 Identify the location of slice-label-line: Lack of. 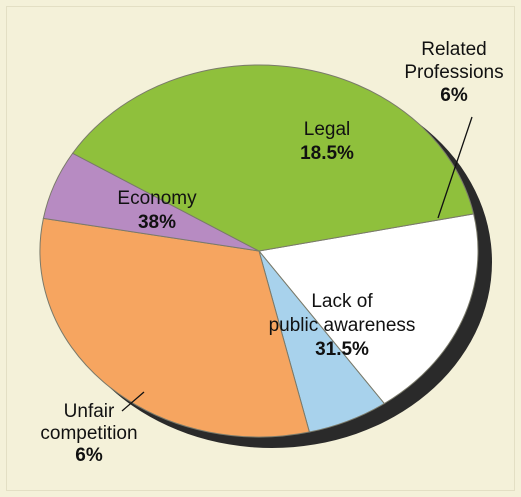
(342, 301).